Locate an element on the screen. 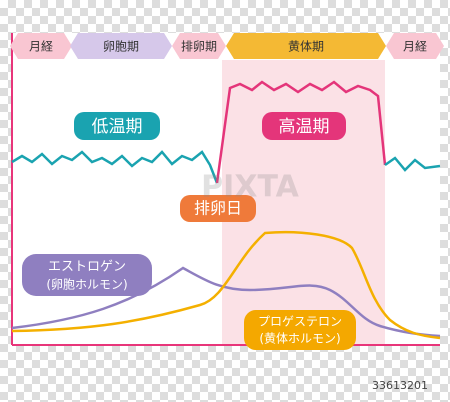 The width and height of the screenshot is (450, 402). high-temp-badge is located at coordinates (304, 126).